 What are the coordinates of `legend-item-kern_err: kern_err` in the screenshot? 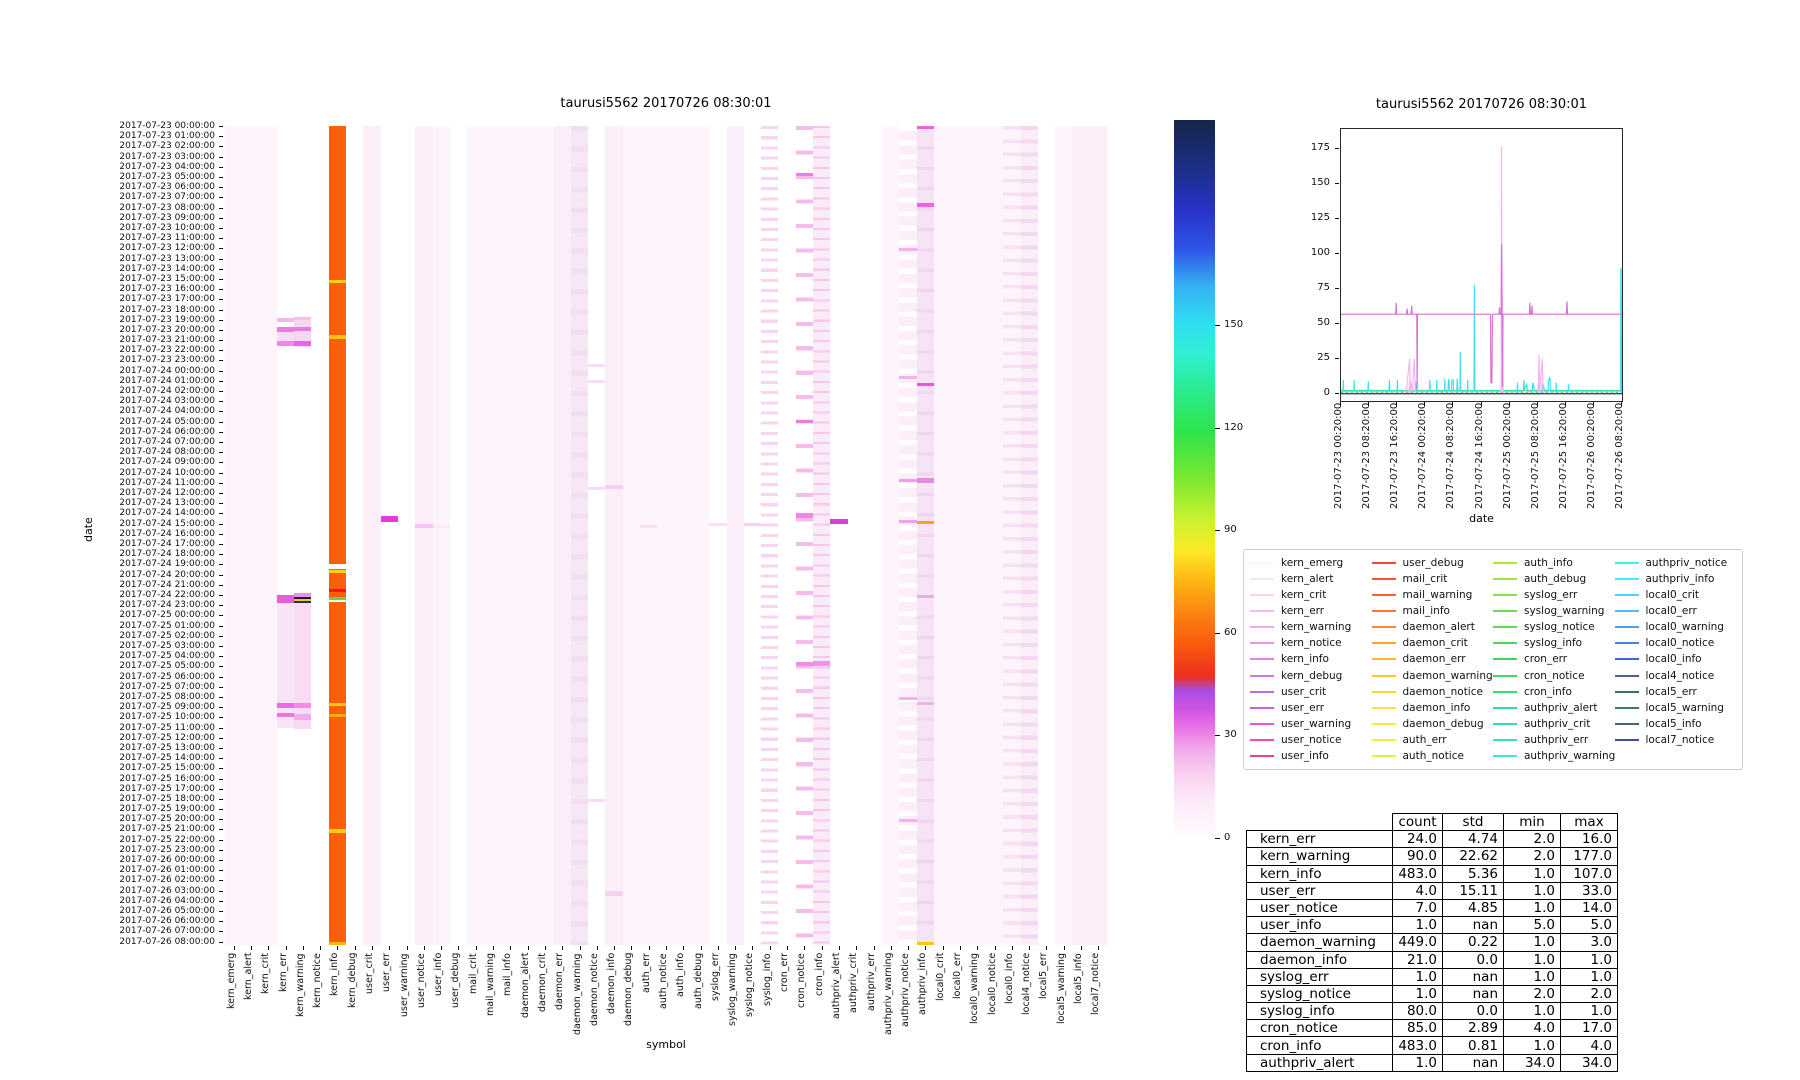 It's located at (1311, 611).